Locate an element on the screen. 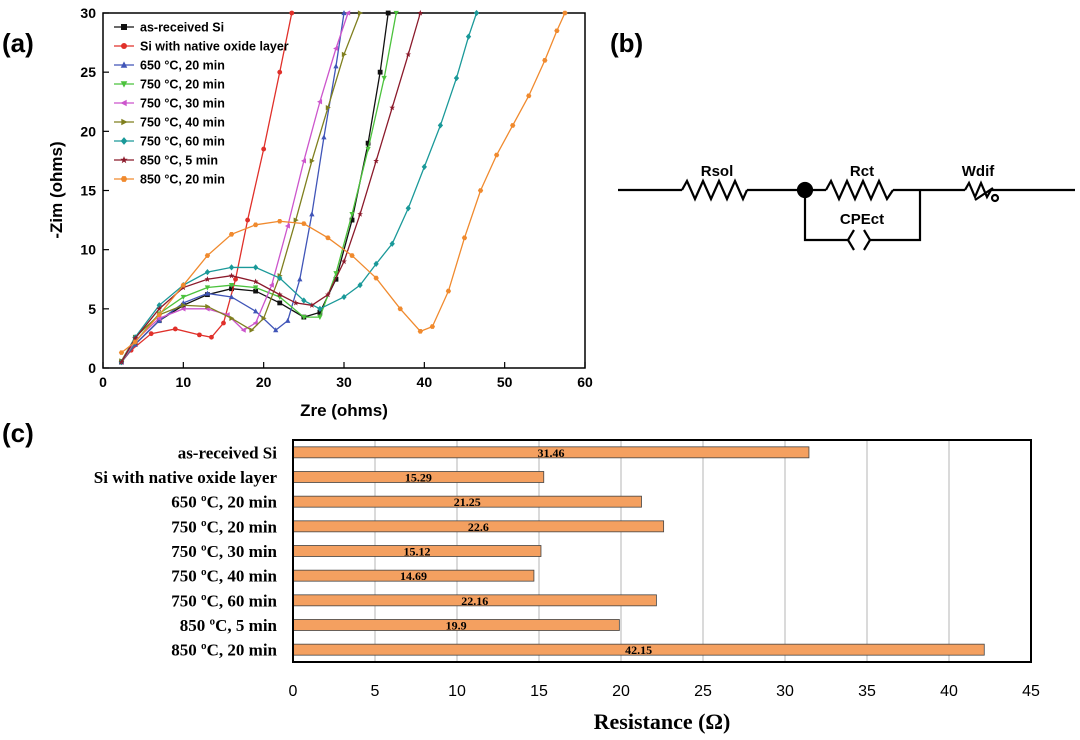 The image size is (1080, 740). bar-x-tick-label: 10 is located at coordinates (457, 691).